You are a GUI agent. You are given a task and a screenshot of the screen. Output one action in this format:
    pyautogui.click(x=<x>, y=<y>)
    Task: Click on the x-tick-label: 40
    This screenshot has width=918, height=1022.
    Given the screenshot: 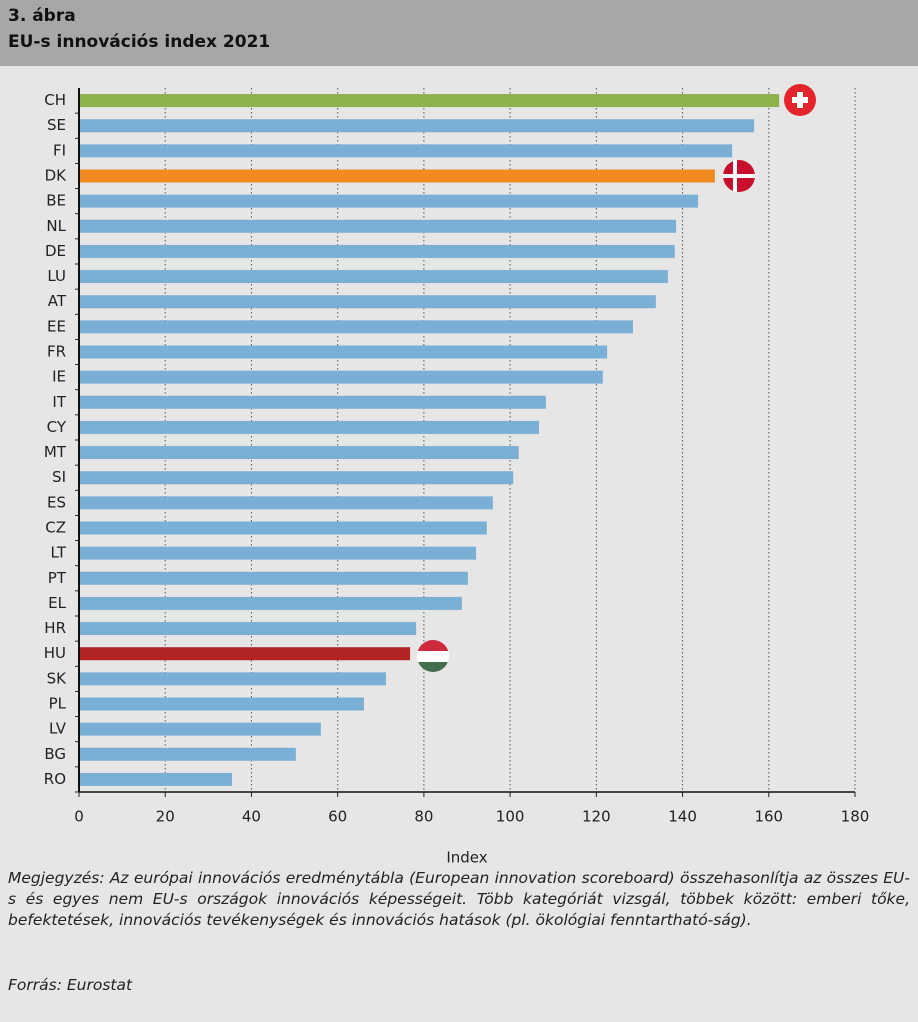 What is the action you would take?
    pyautogui.click(x=251, y=817)
    